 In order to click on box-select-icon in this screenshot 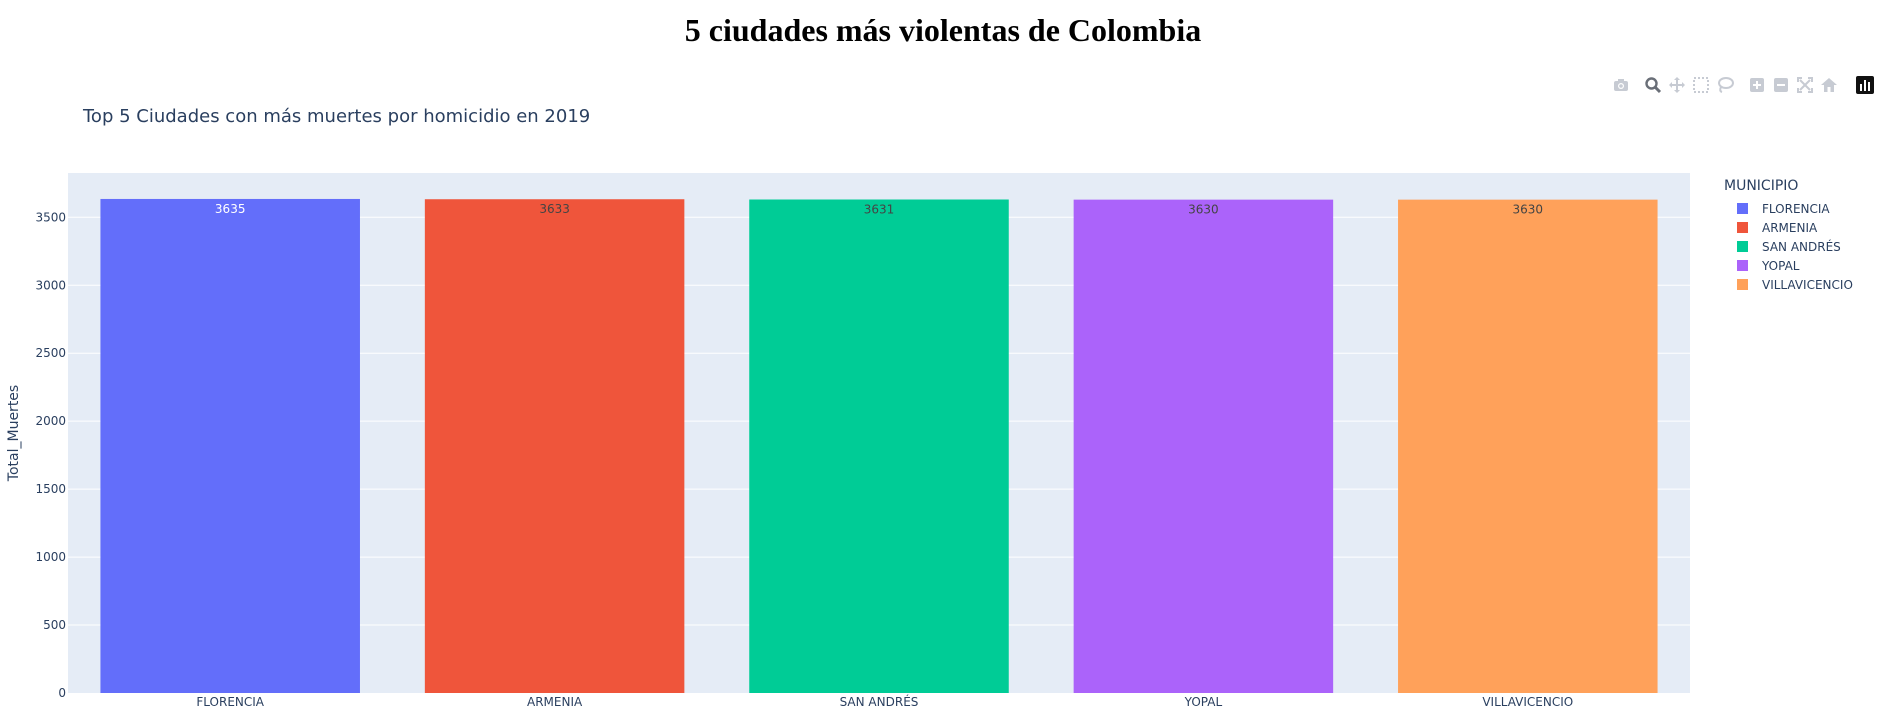, I will do `click(1701, 85)`.